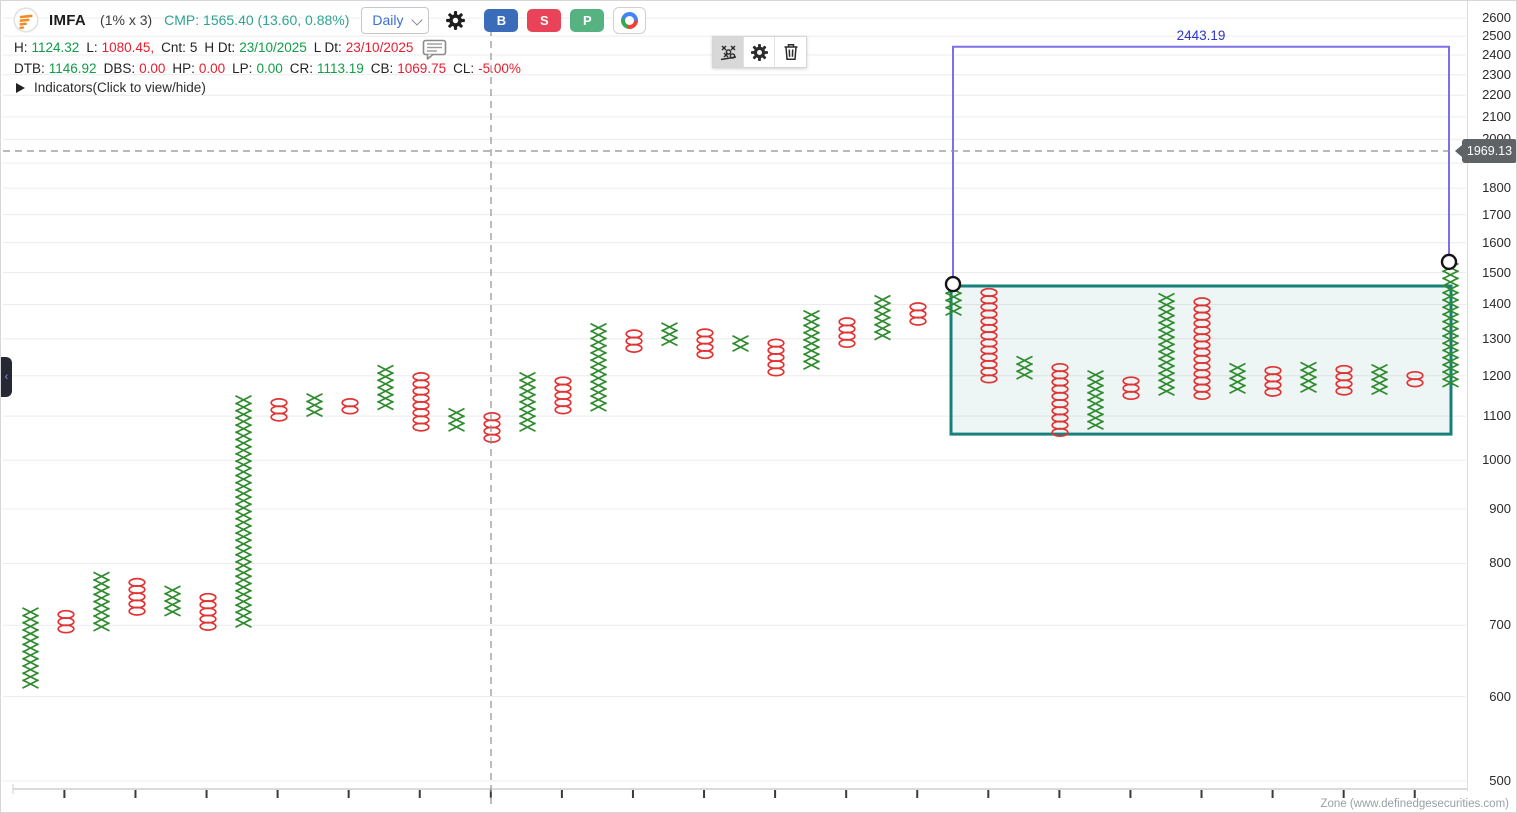  Describe the element at coordinates (72, 68) in the screenshot. I see `stat-value: 1146.92` at that location.